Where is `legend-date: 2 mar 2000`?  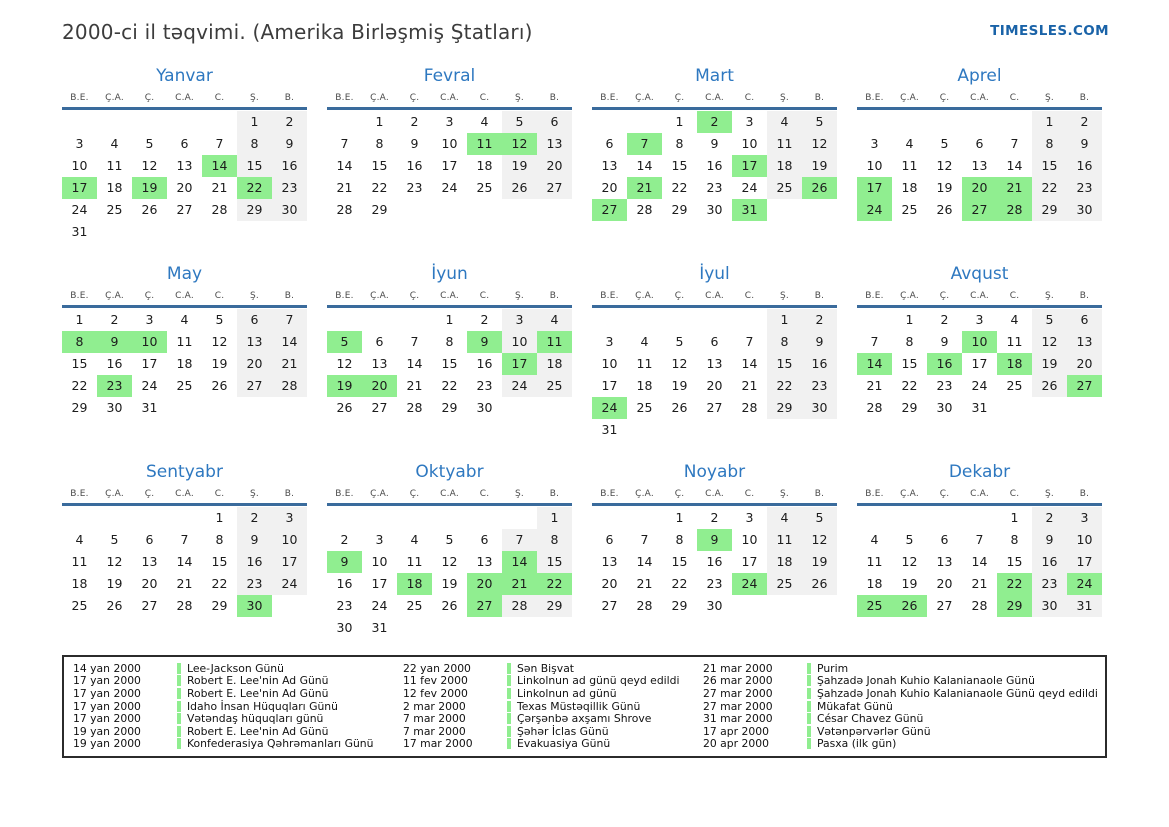 legend-date: 2 mar 2000 is located at coordinates (434, 706).